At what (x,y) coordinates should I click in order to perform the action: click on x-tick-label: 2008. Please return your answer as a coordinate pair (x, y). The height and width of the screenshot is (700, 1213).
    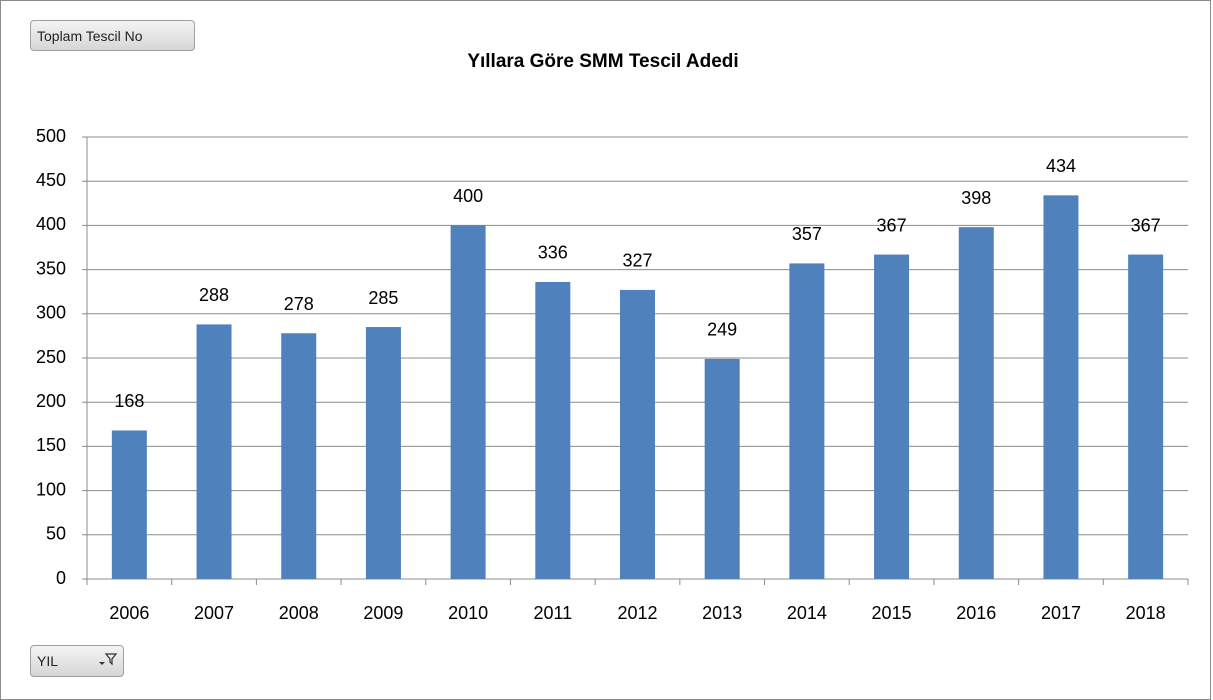
    Looking at the image, I should click on (299, 613).